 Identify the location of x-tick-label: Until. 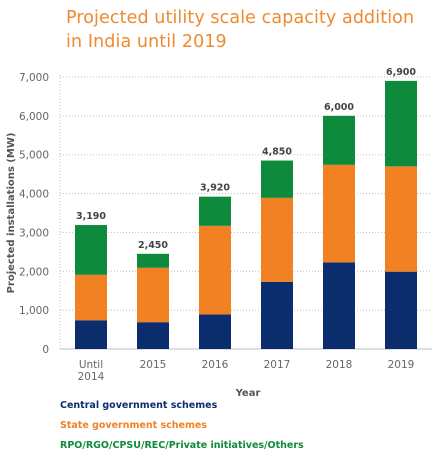
(91, 365).